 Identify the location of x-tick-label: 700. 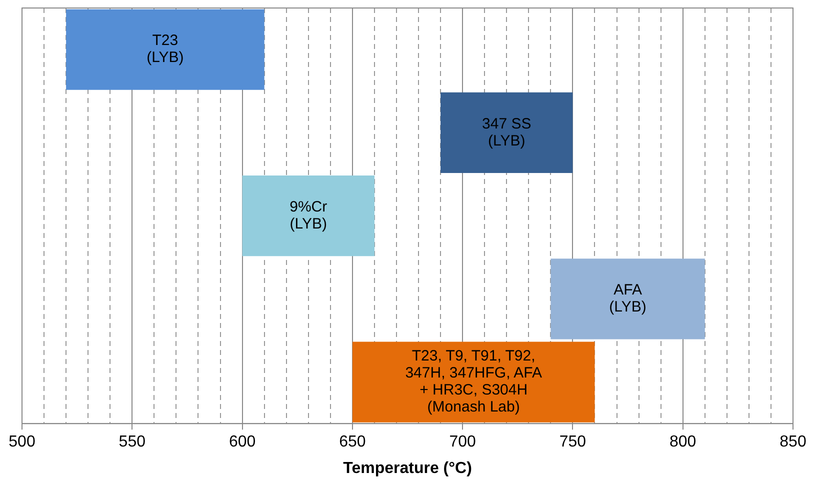
(462, 442).